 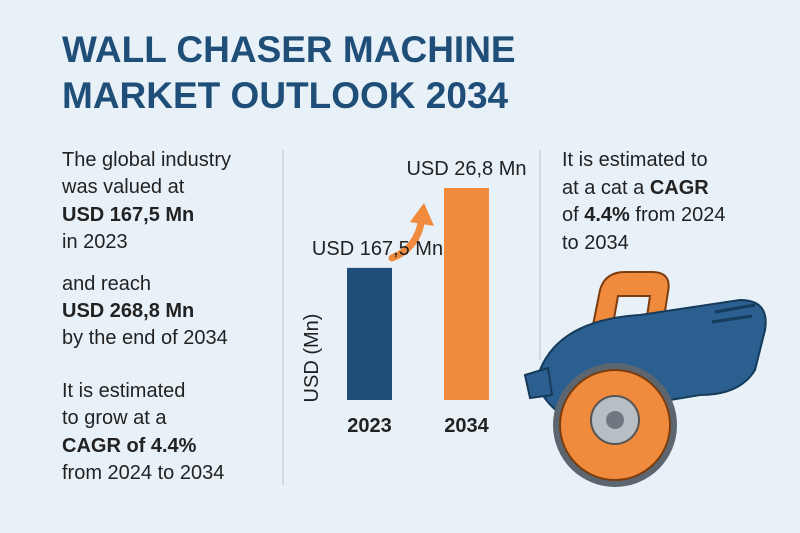 I want to click on text-line: to 2034, so click(x=595, y=243).